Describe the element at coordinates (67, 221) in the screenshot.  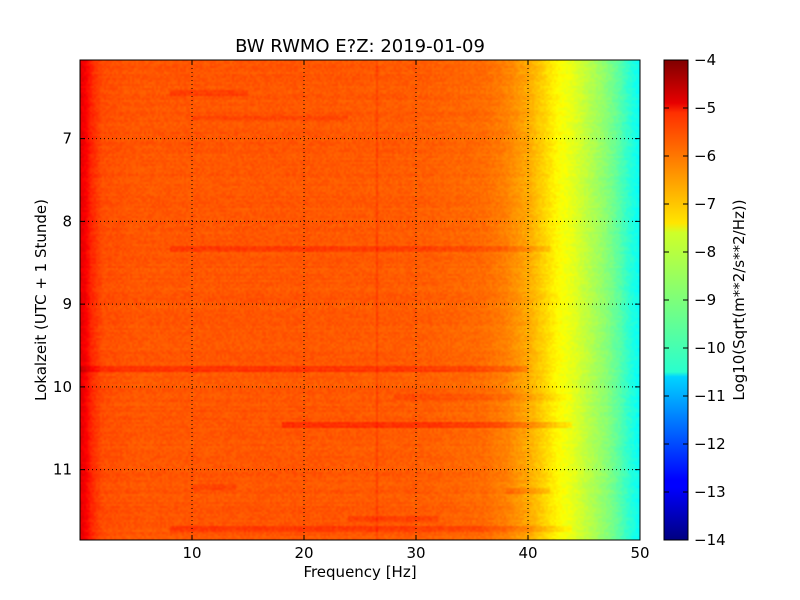
I see `y-tick-label: 8` at that location.